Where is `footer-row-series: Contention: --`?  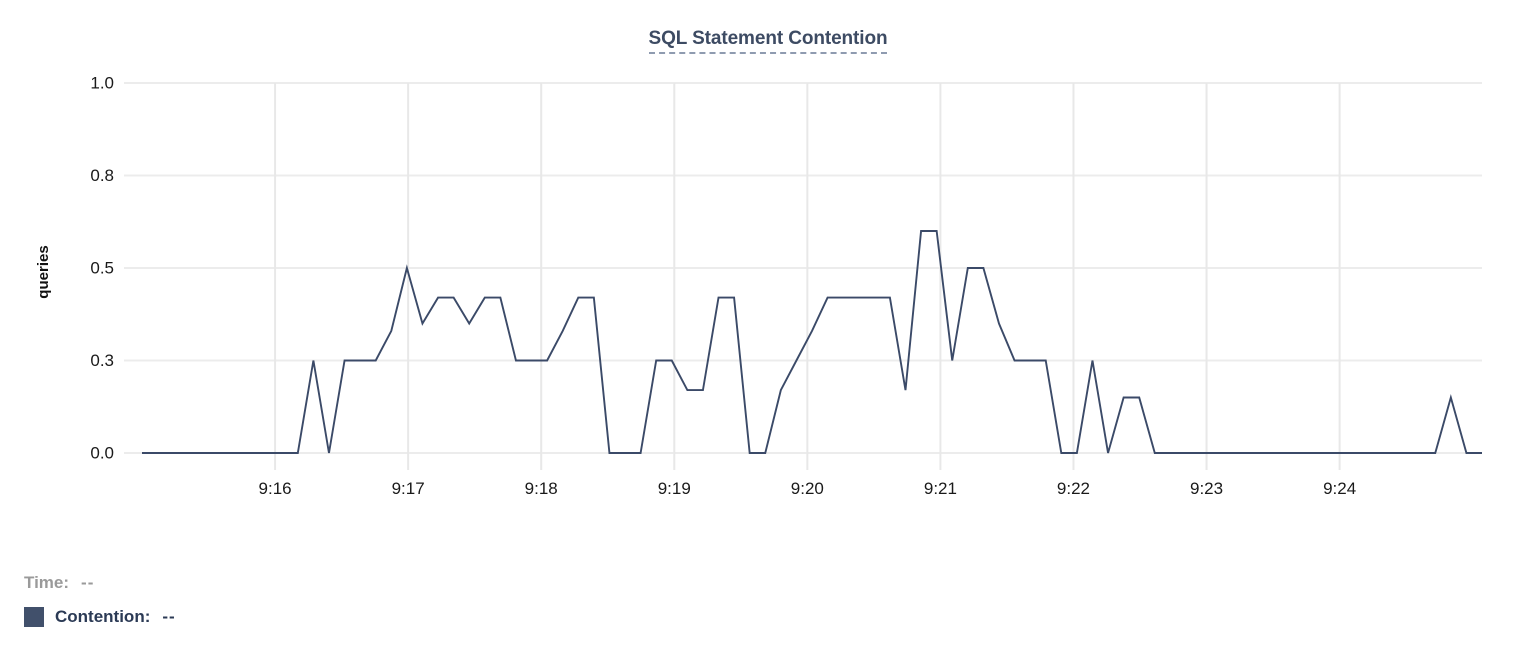 footer-row-series: Contention: -- is located at coordinates (424, 617).